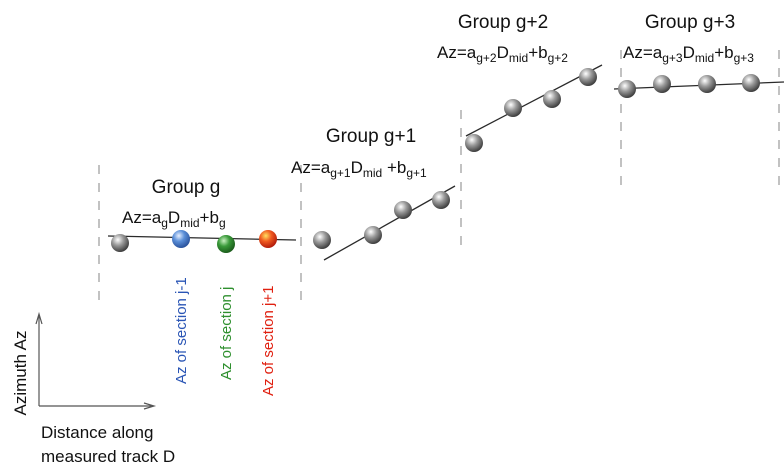 The height and width of the screenshot is (468, 784). I want to click on y-axis-arrow-icon, so click(39, 318).